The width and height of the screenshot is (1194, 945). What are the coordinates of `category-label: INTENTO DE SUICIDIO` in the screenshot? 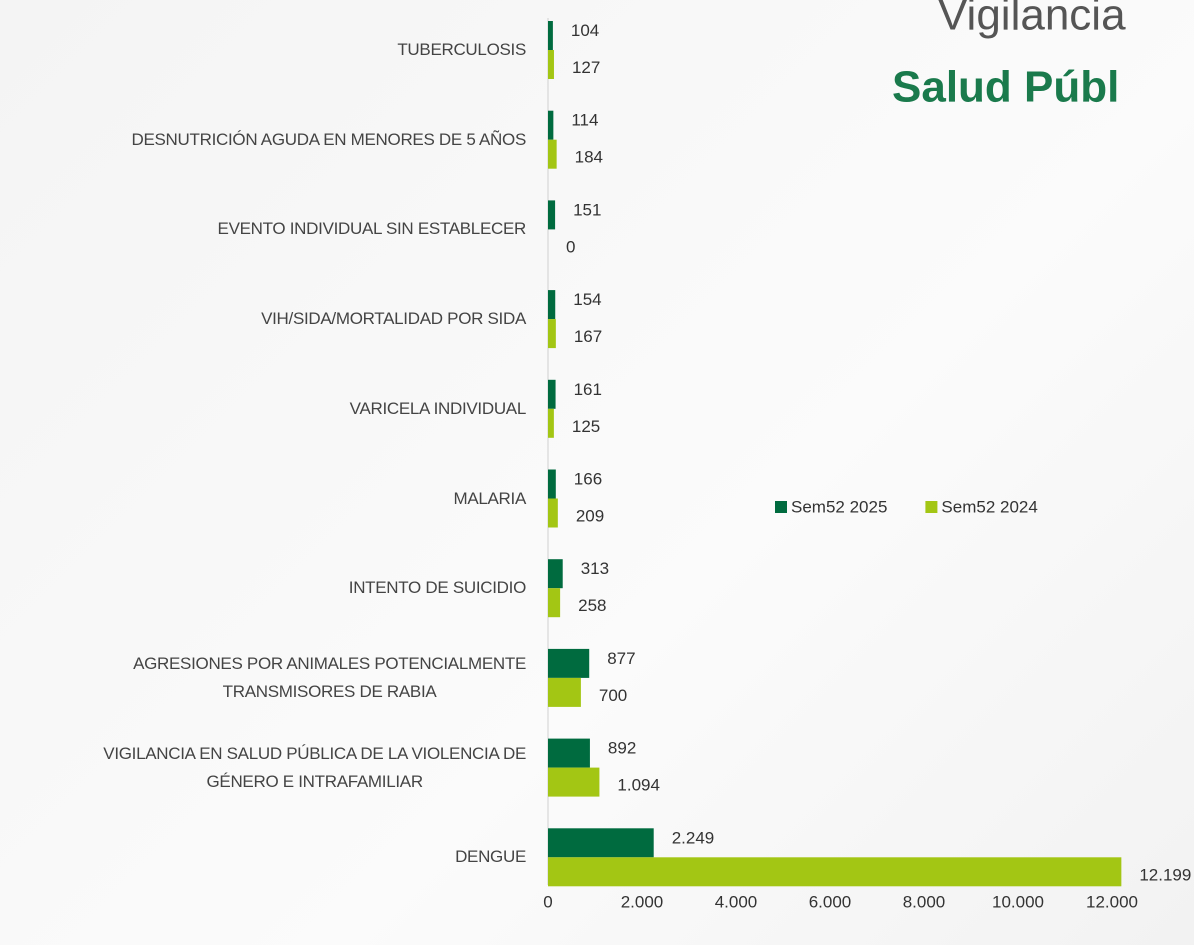 It's located at (437, 588).